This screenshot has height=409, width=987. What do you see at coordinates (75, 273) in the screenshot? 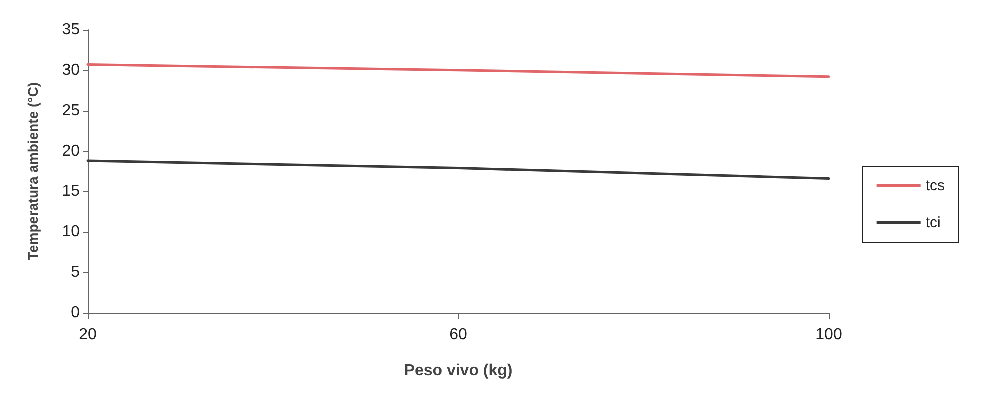
I see `y-tick-label: 5` at bounding box center [75, 273].